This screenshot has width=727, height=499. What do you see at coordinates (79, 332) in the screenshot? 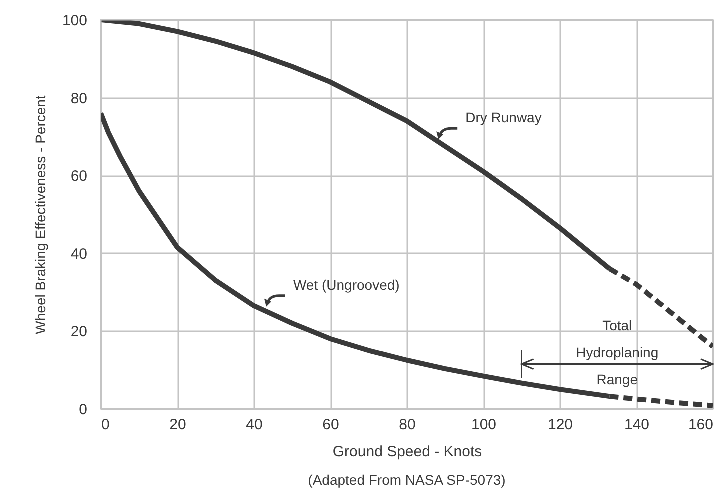
I see `y-tick-label: 20` at bounding box center [79, 332].